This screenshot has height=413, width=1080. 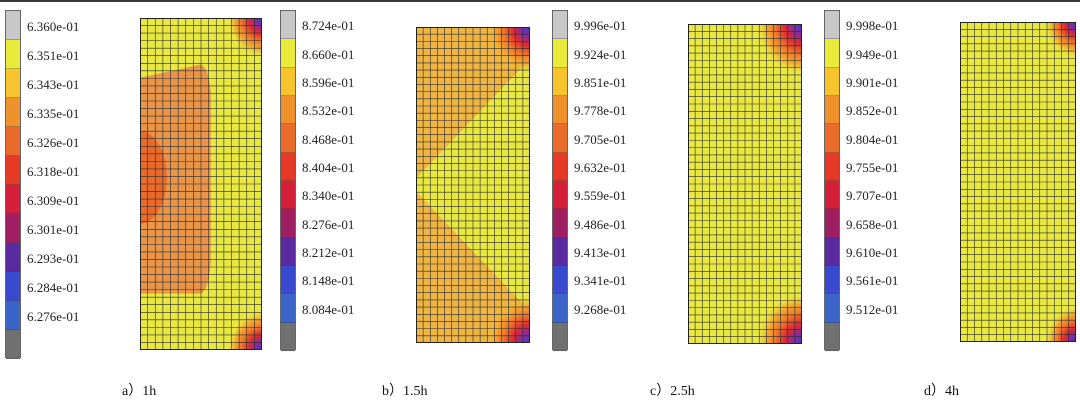 What do you see at coordinates (600, 167) in the screenshot?
I see `legend-label: 9.632e-01` at bounding box center [600, 167].